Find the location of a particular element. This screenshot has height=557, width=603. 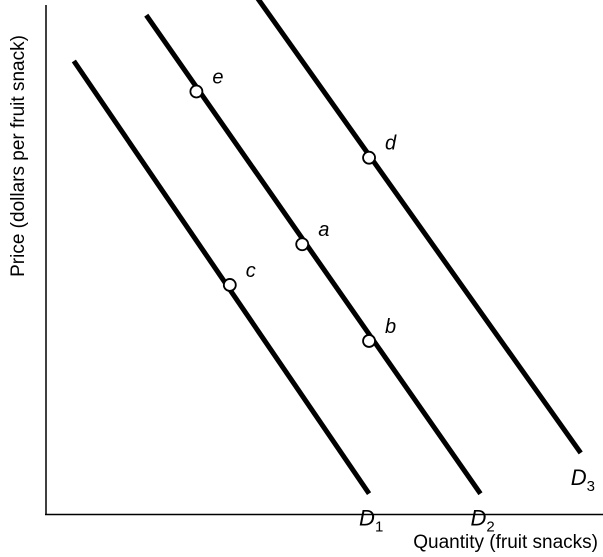

y-axis-label: Price (dollars per fruit snack) is located at coordinates (18, 156).